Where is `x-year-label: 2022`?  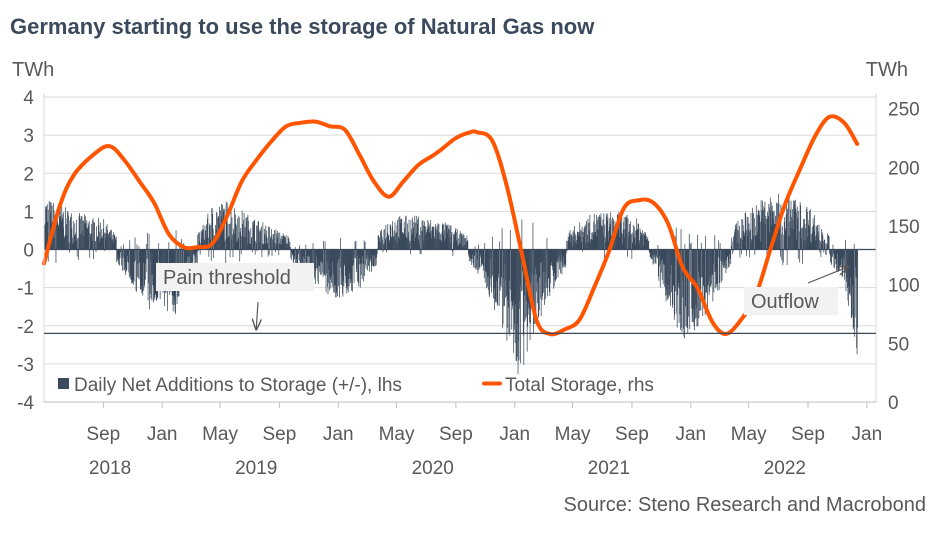 x-year-label: 2022 is located at coordinates (785, 468).